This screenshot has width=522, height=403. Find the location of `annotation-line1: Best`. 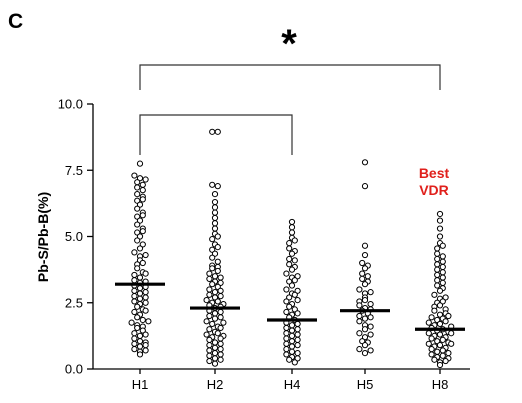

annotation-line1: Best is located at coordinates (434, 173).